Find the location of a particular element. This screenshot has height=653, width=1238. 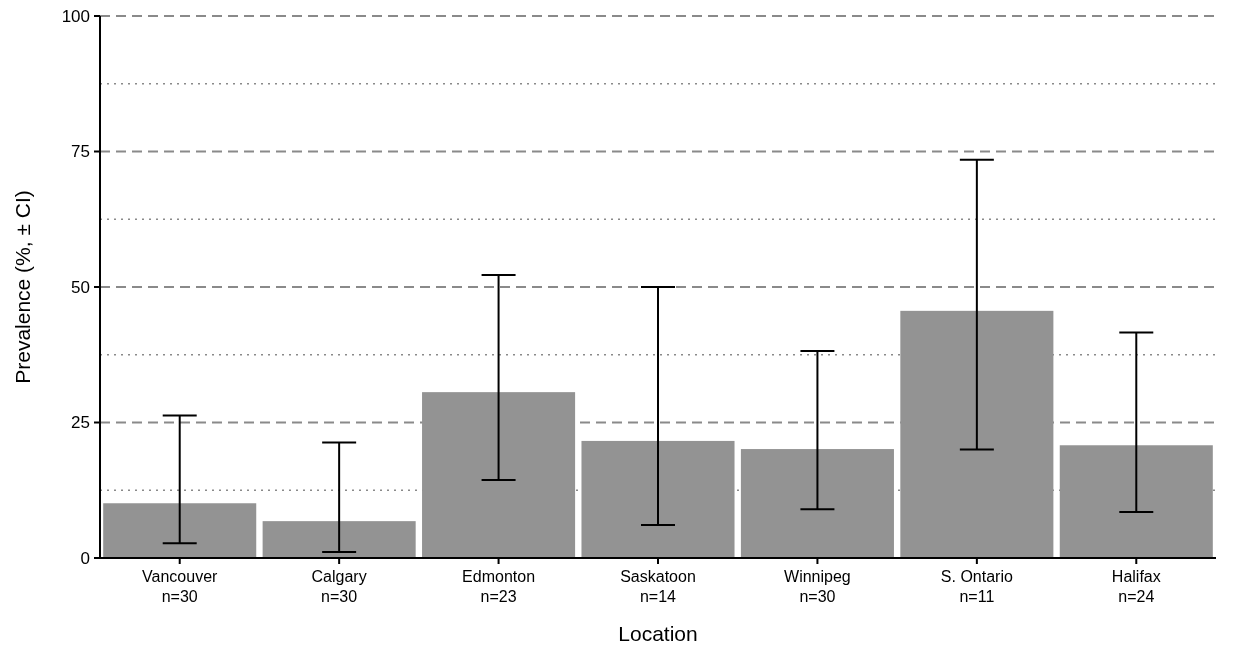

x-tick-label: S. Ontario n=11 is located at coordinates (976, 586).